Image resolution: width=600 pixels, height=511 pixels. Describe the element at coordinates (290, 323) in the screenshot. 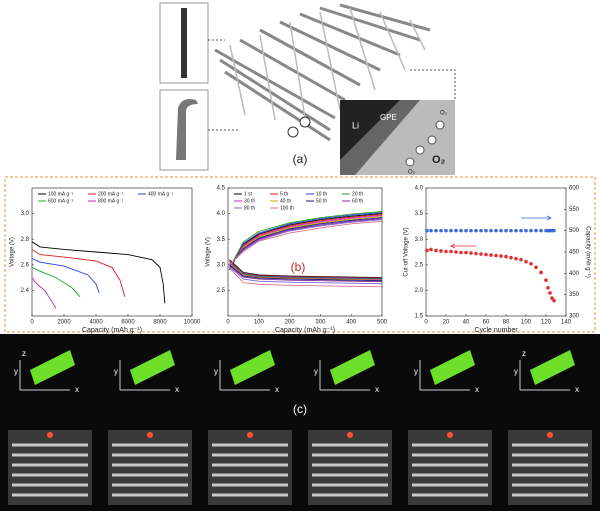

I see `x-tick-label: 200` at that location.